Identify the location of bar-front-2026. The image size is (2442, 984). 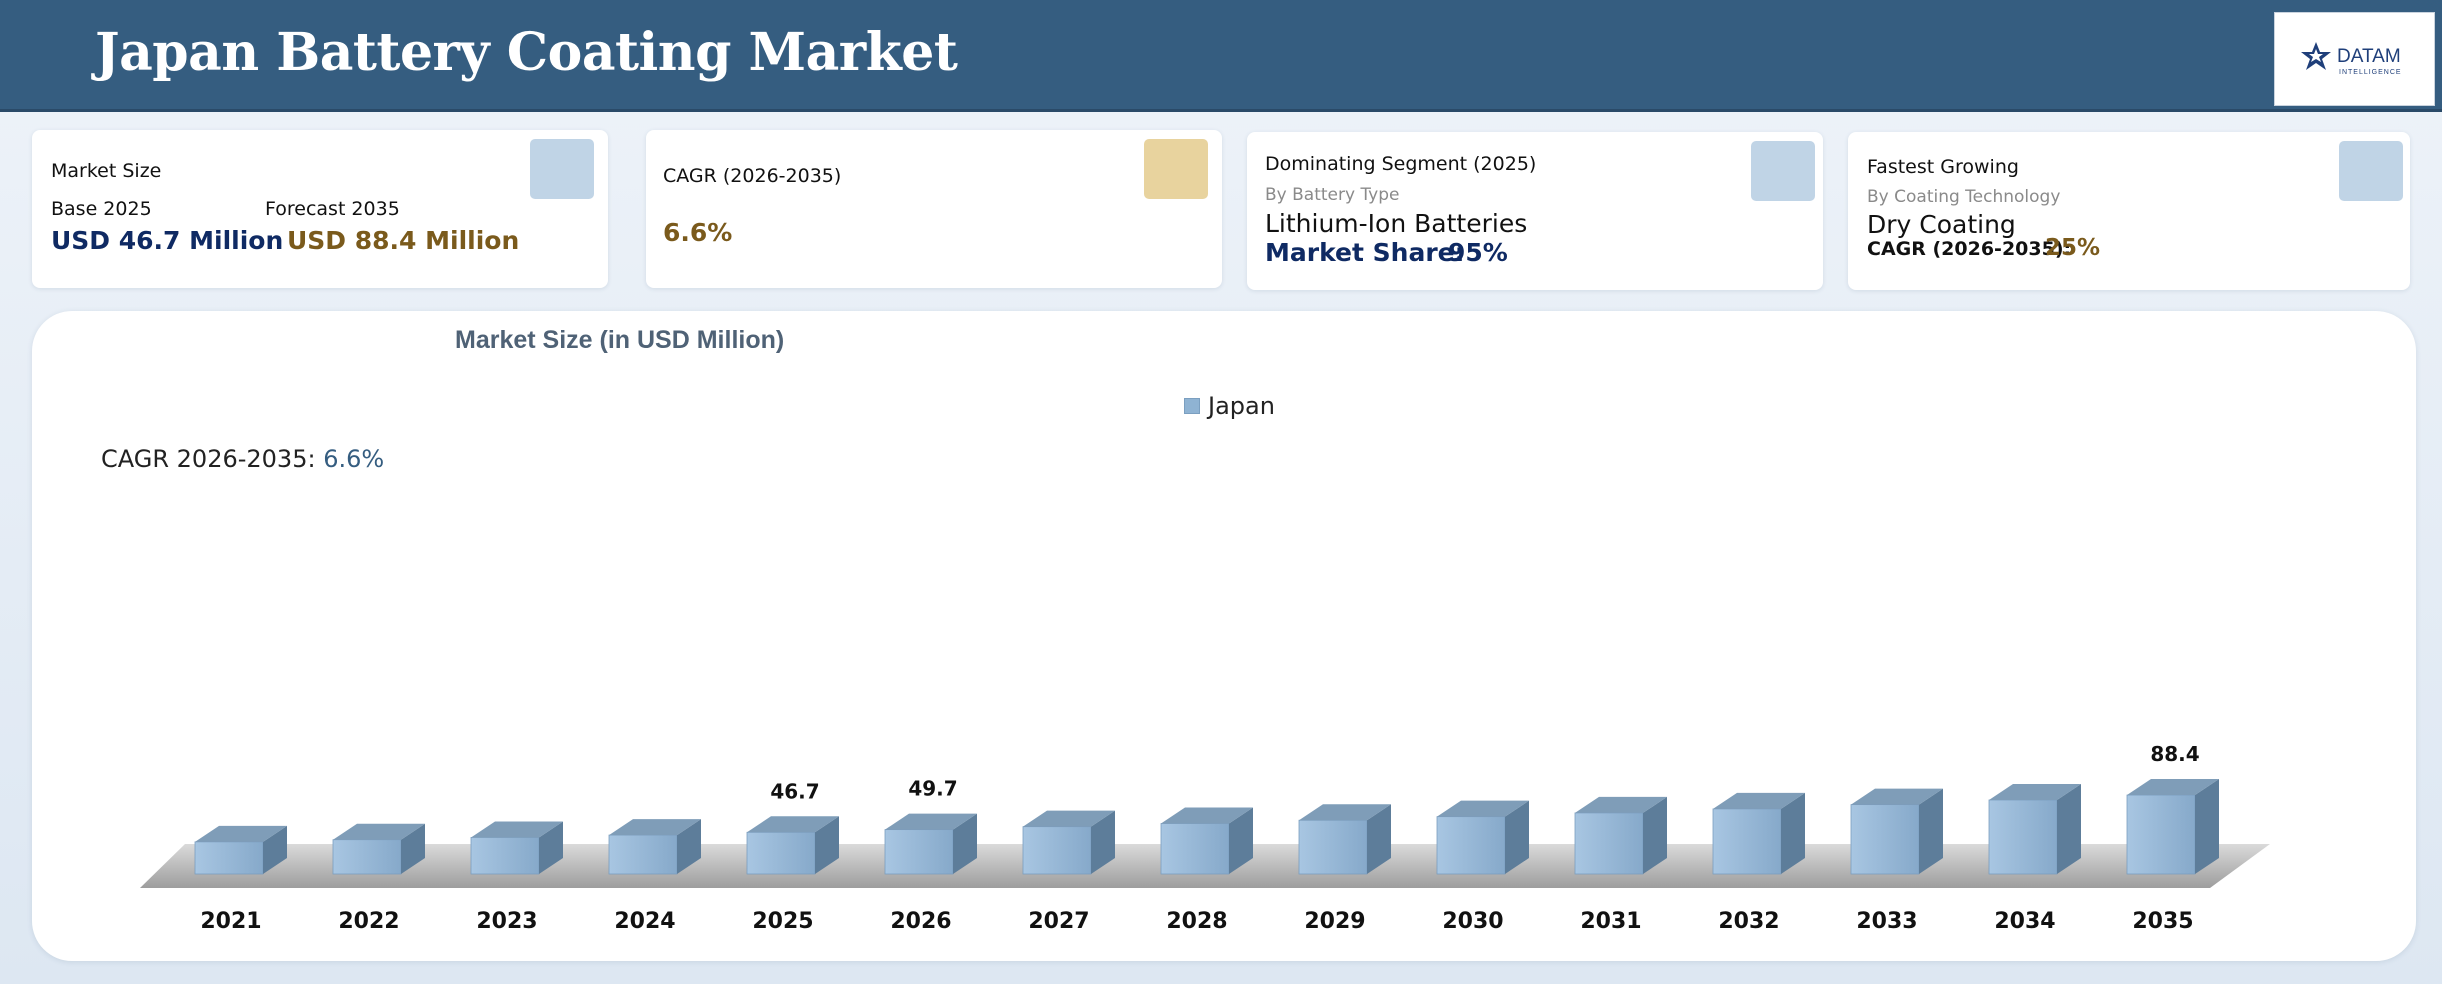
(919, 852).